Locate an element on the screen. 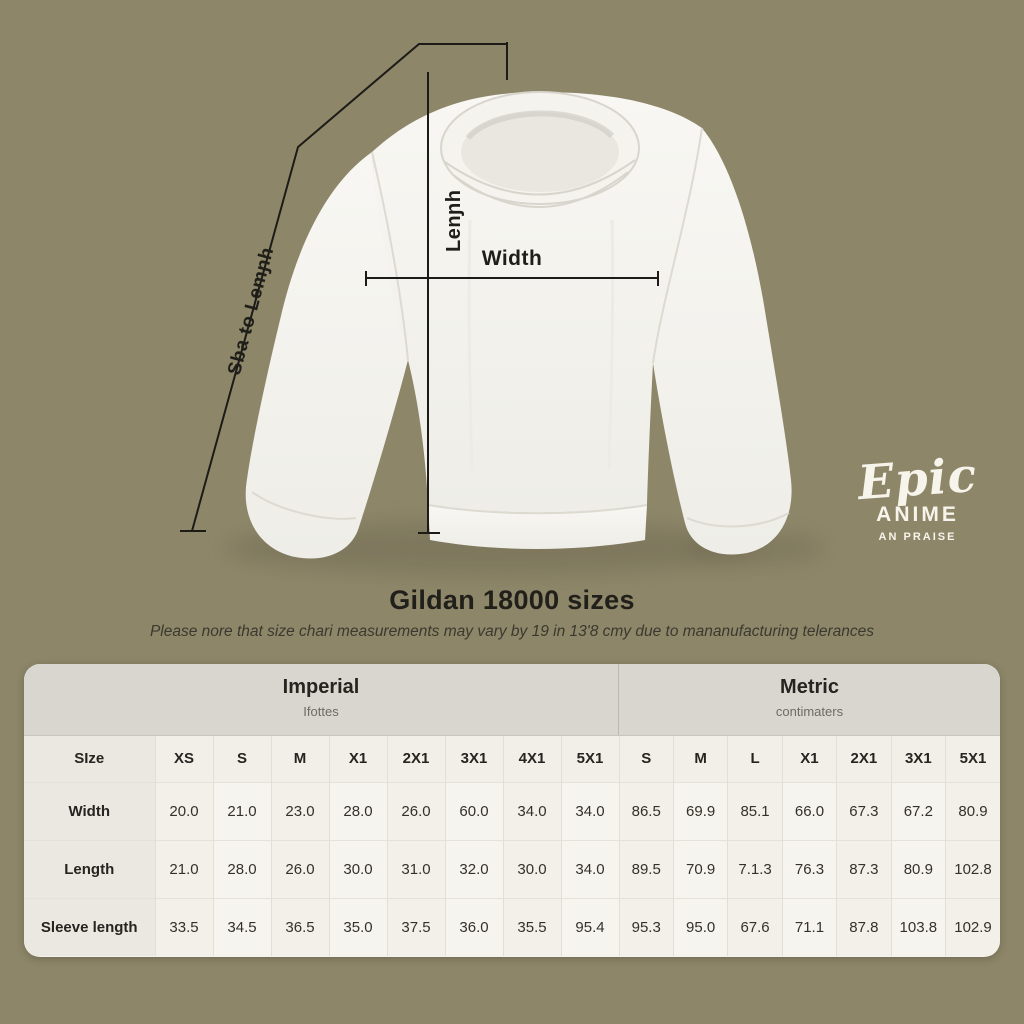 Image resolution: width=1024 pixels, height=1024 pixels. table-cell: 102.8 is located at coordinates (972, 869).